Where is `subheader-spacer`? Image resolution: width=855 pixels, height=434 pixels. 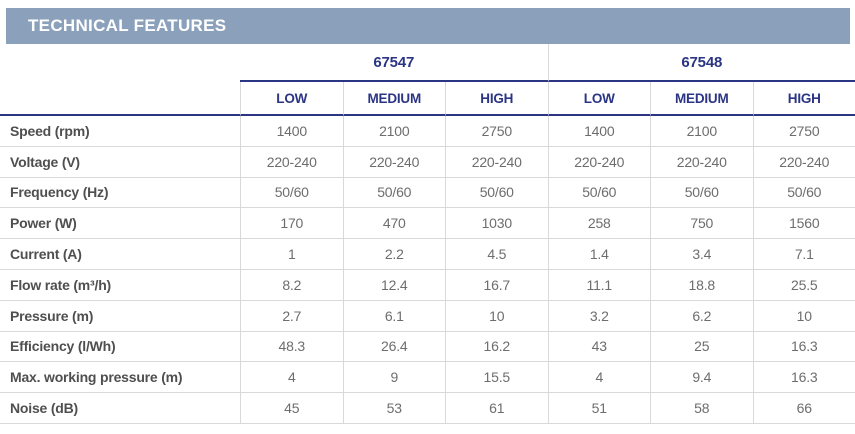 subheader-spacer is located at coordinates (120, 99).